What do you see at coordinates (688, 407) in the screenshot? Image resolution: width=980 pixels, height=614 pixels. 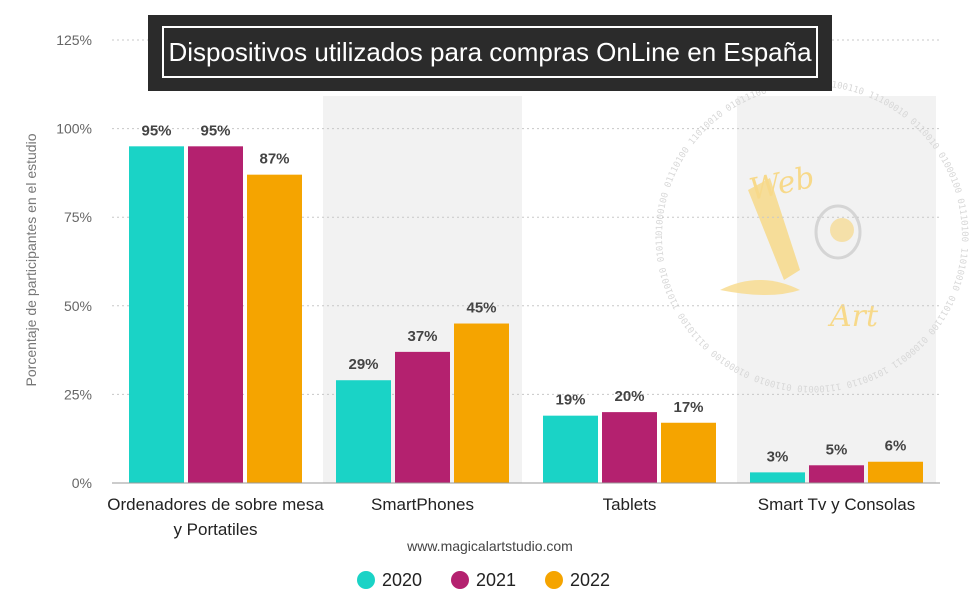 I see `data-label: 17%` at bounding box center [688, 407].